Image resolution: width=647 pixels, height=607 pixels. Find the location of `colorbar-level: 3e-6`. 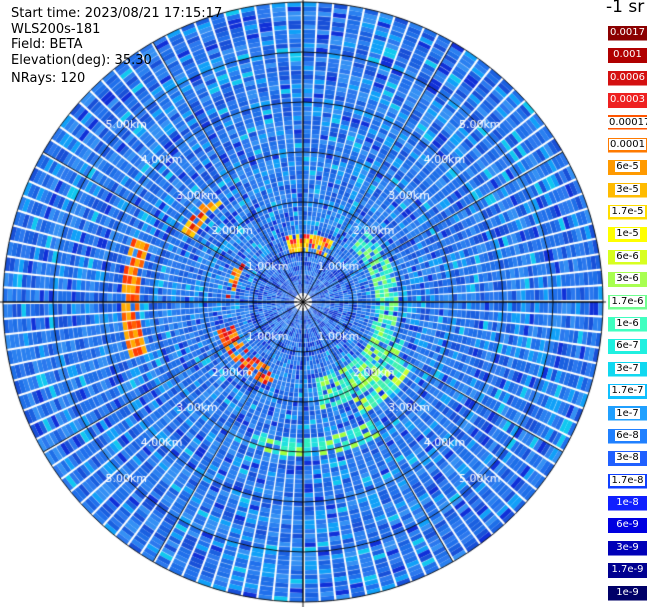

colorbar-level: 3e-6 is located at coordinates (627, 279).